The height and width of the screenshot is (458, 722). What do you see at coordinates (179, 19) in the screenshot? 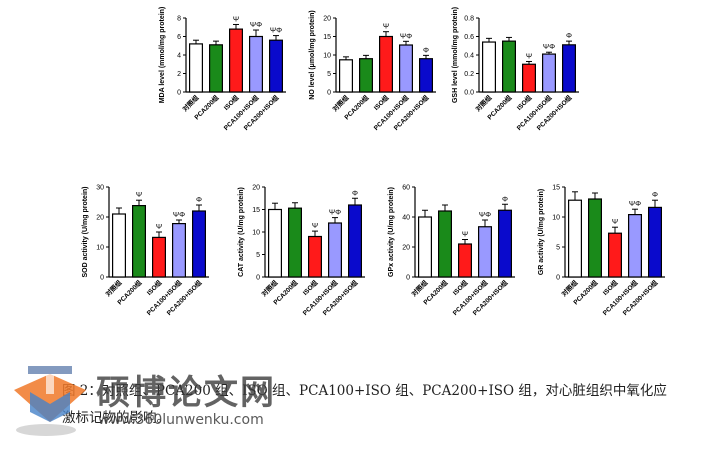
I see `y-tick-label: 8` at bounding box center [179, 19].